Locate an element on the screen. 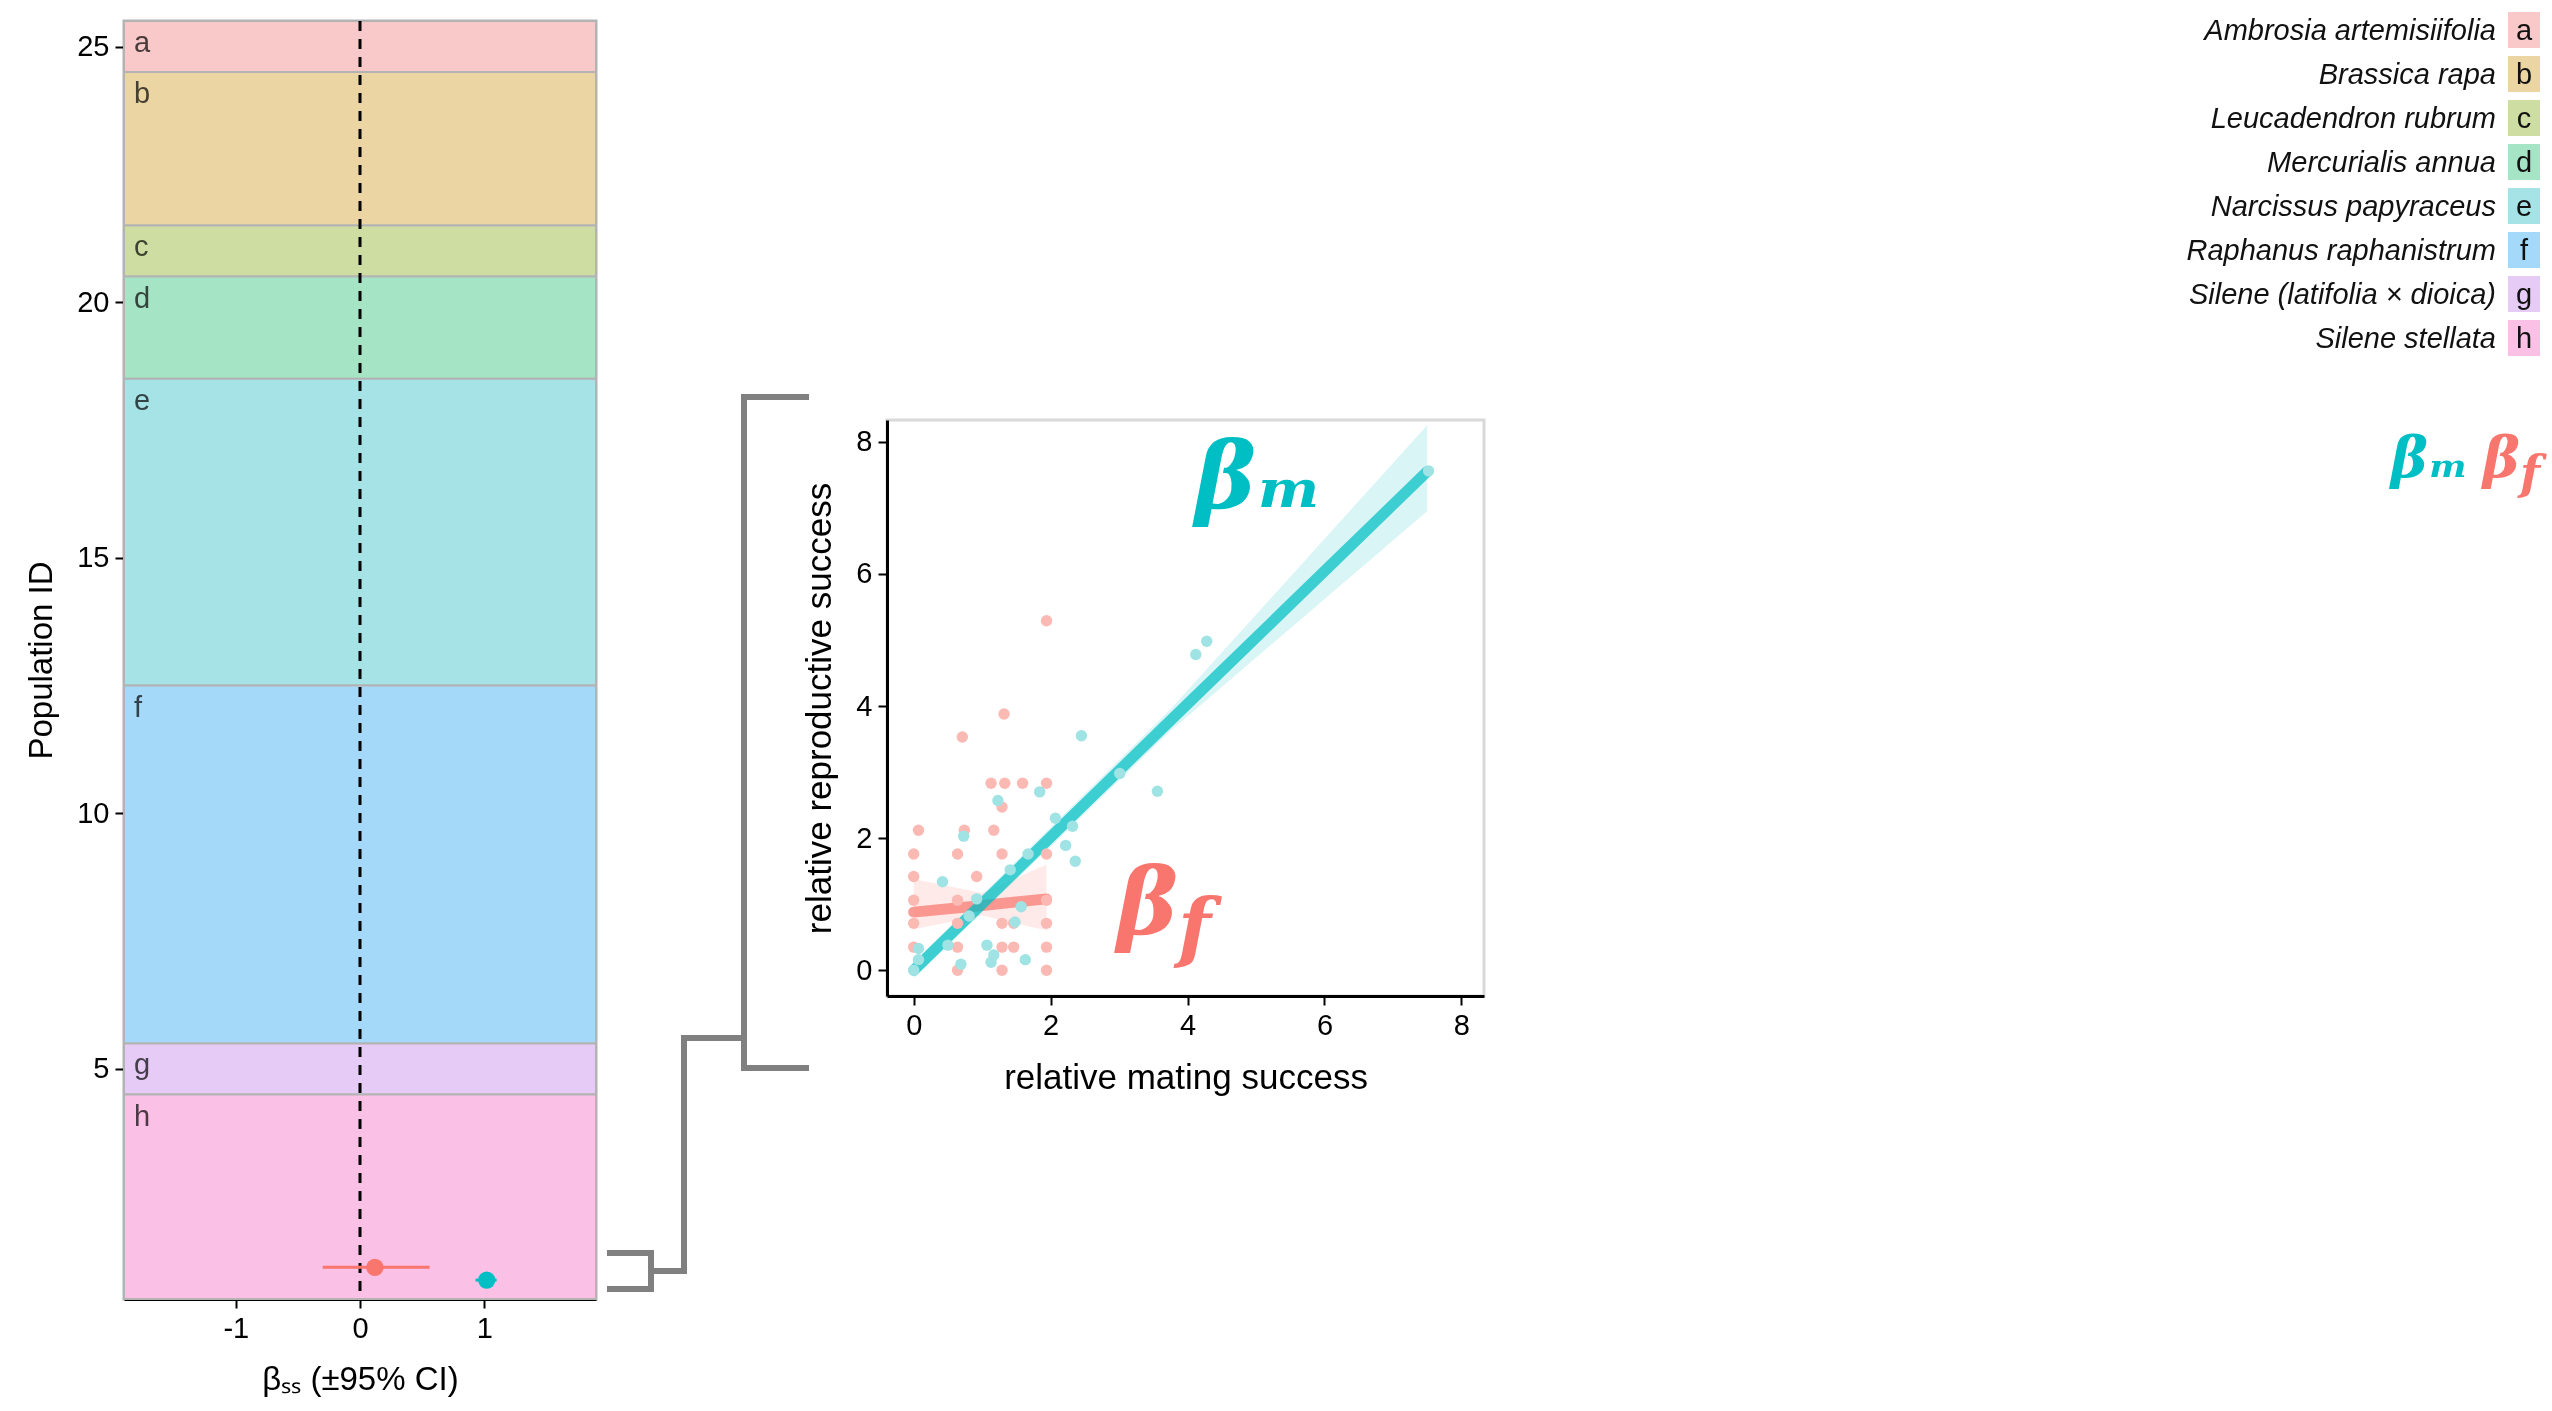 This screenshot has width=2552, height=1411. band-label: h is located at coordinates (142, 1115).